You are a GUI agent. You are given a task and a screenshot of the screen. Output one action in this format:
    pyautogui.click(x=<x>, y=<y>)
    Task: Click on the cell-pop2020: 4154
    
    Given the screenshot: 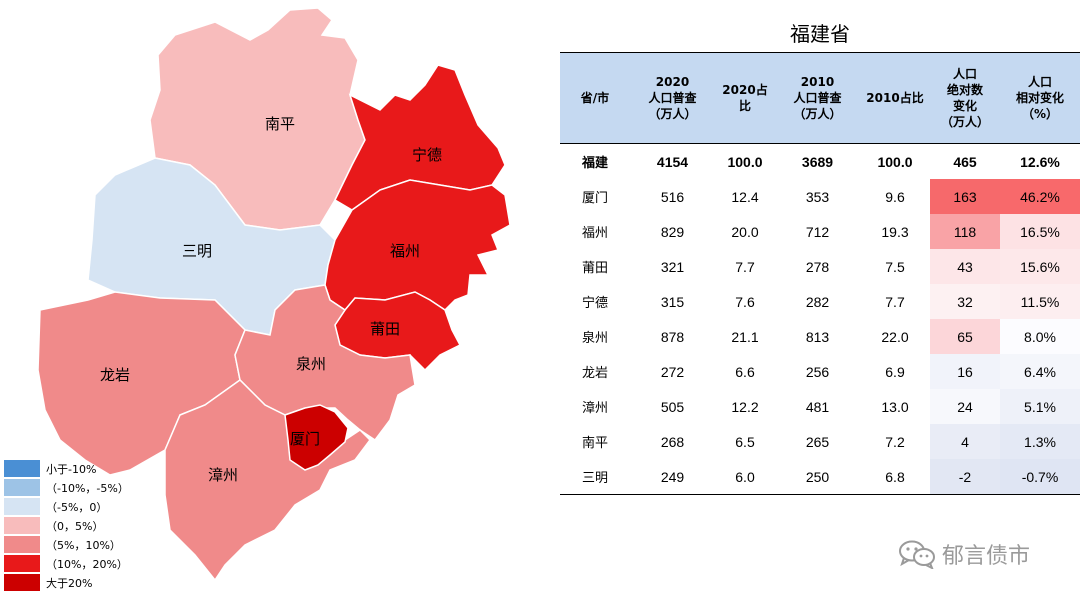 What is the action you would take?
    pyautogui.click(x=672, y=161)
    